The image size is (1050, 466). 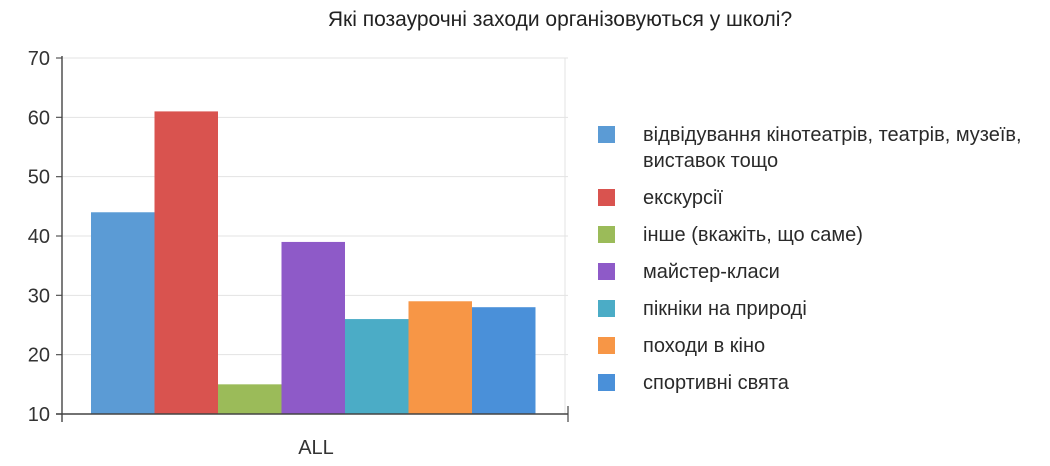 I want to click on legend-item-6: походи в кіно, so click(x=820, y=346).